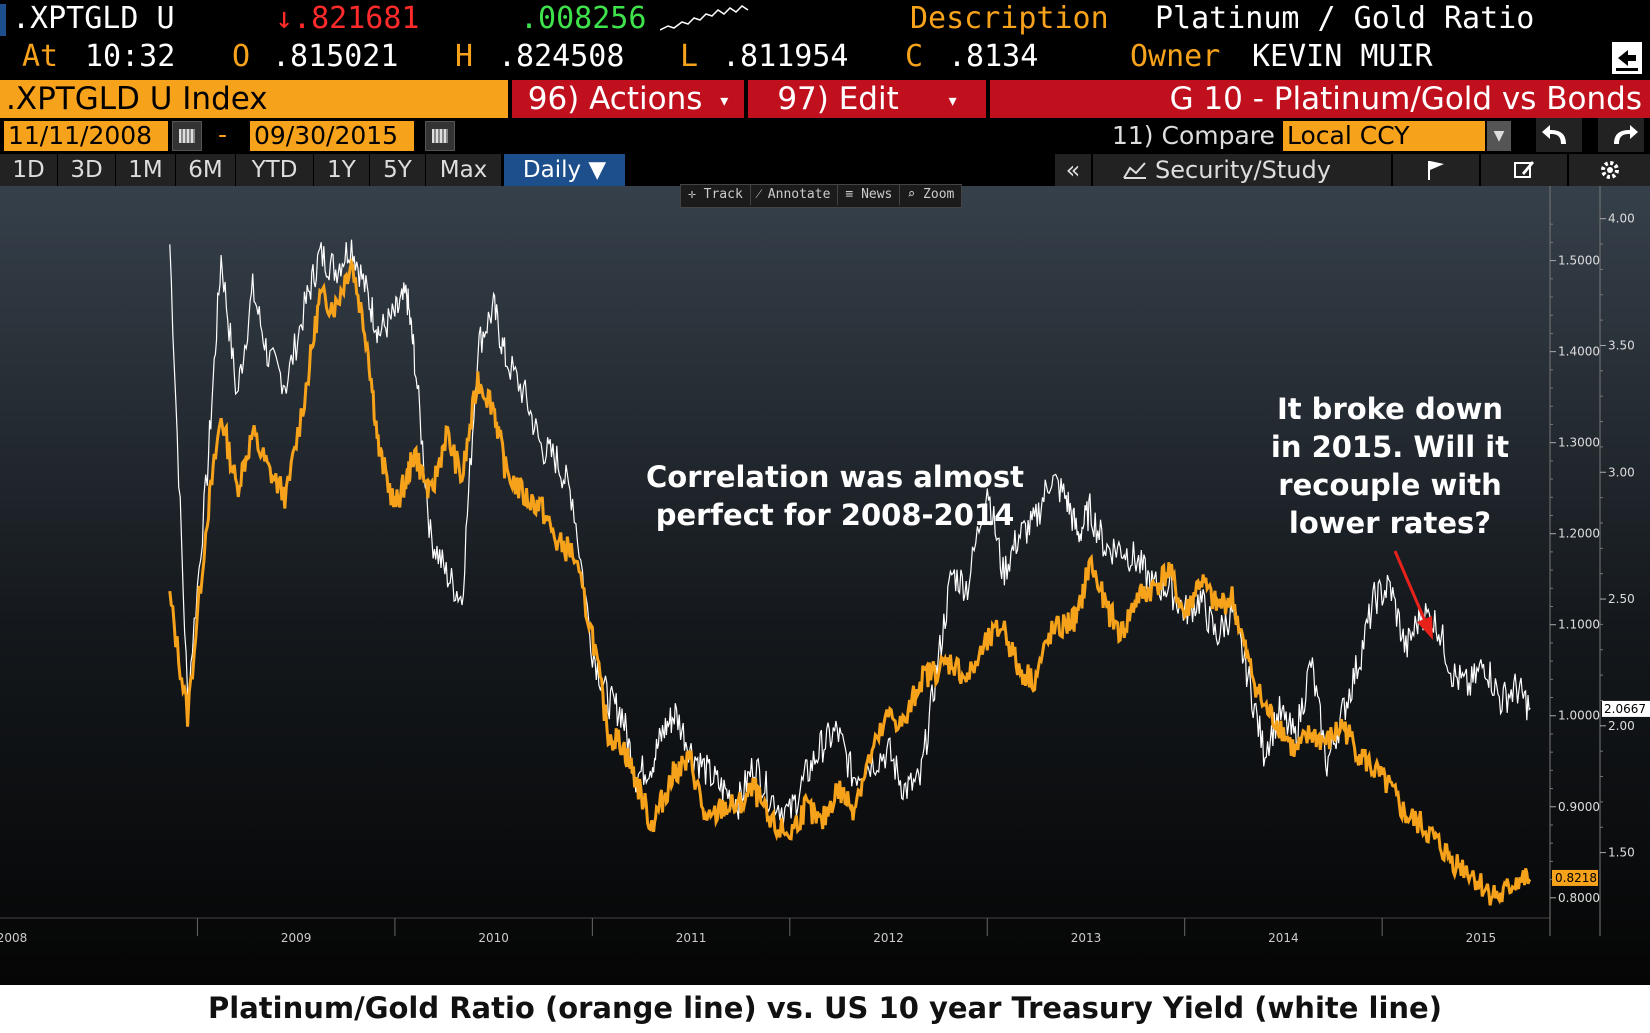 This screenshot has width=1650, height=1033. What do you see at coordinates (296, 938) in the screenshot?
I see `x-tick-label: 2009` at bounding box center [296, 938].